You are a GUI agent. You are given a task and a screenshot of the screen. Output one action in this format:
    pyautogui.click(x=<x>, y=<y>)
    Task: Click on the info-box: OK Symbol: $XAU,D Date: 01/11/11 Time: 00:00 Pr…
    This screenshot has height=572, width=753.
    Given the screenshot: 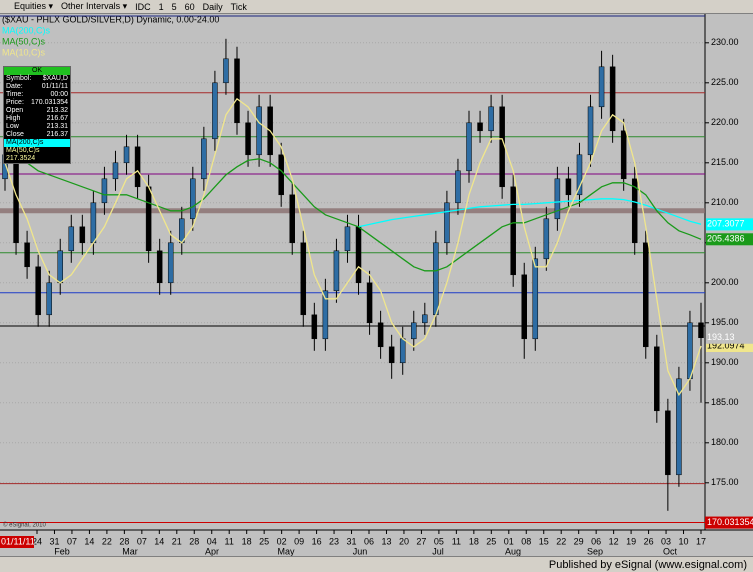 What is the action you would take?
    pyautogui.click(x=37, y=115)
    